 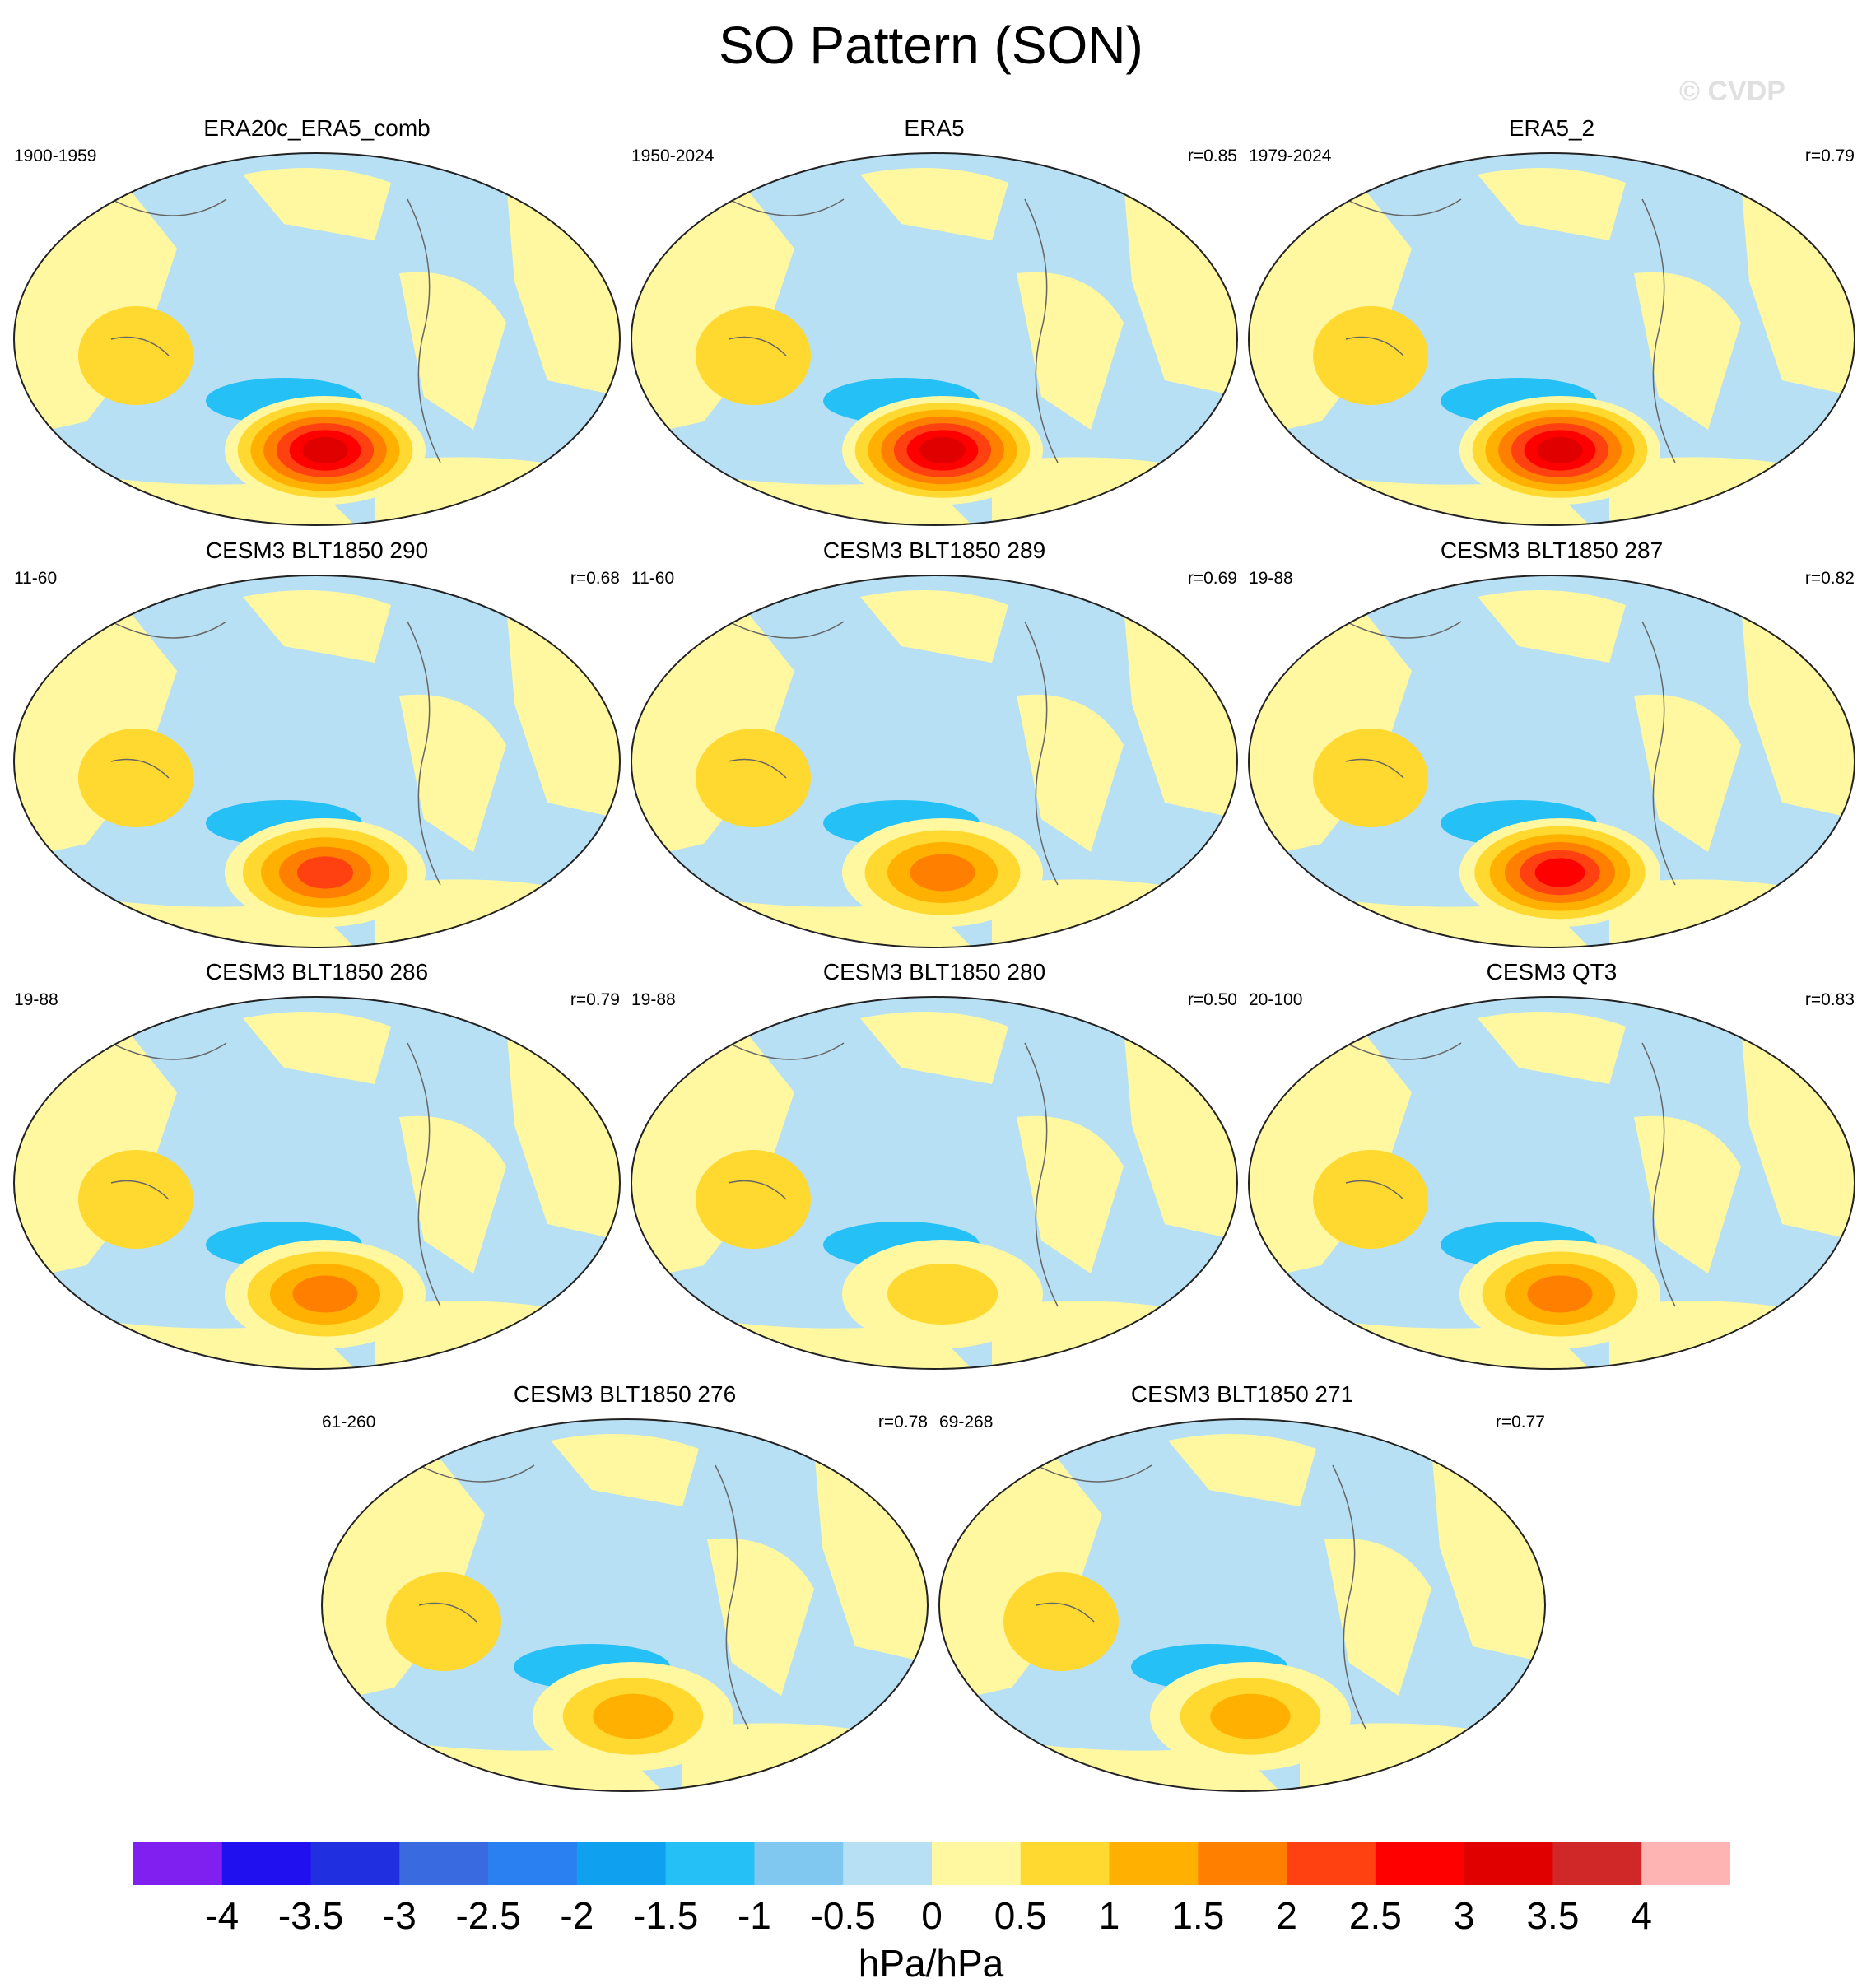 What do you see at coordinates (902, 1422) in the screenshot?
I see `panel-correlation: r=0.78` at bounding box center [902, 1422].